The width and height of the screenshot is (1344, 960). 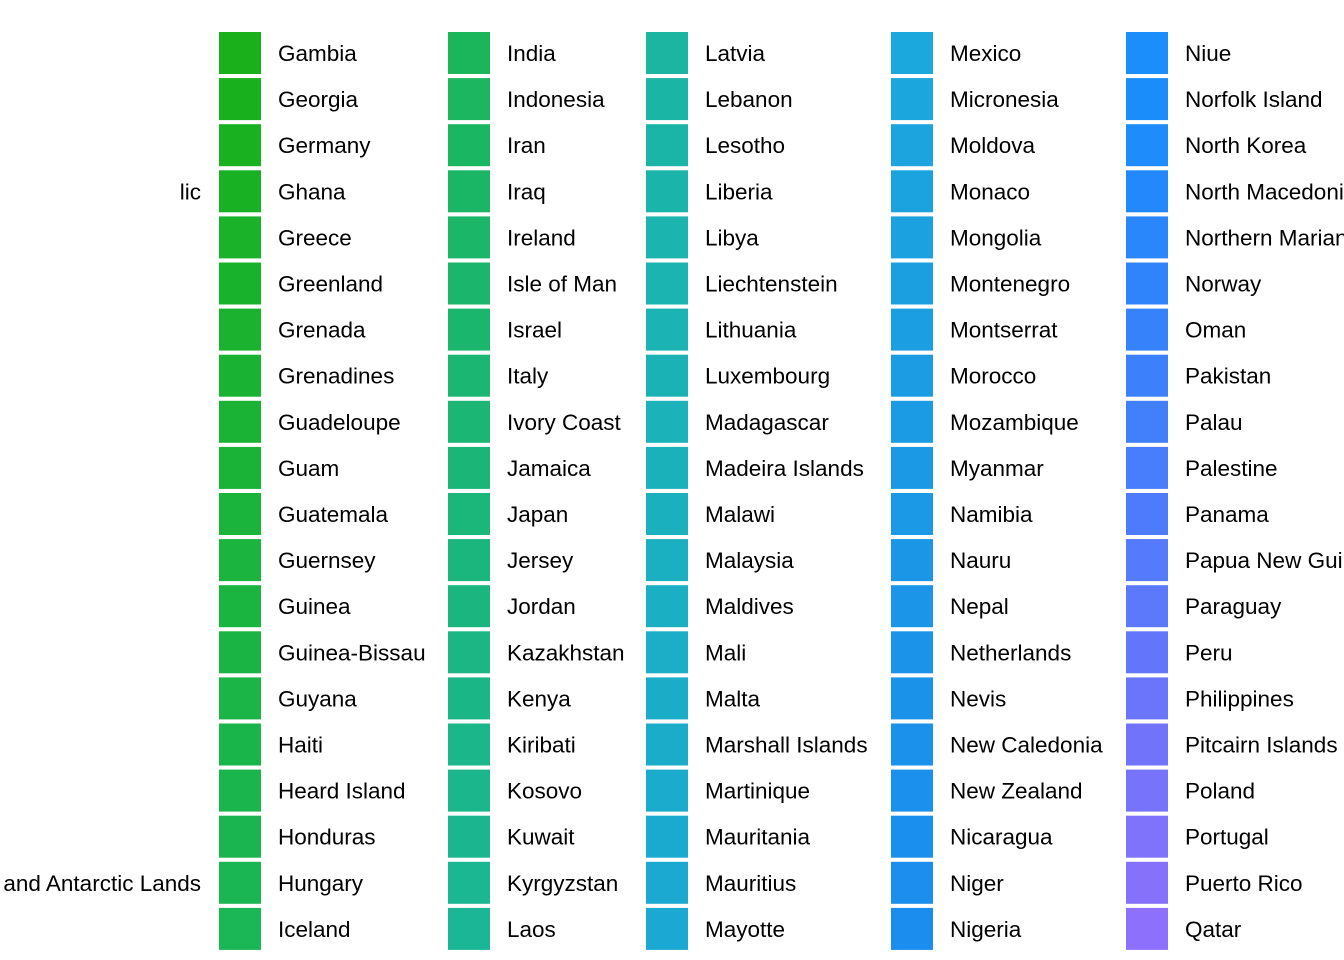 What do you see at coordinates (333, 514) in the screenshot?
I see `legend-label: Guatemala` at bounding box center [333, 514].